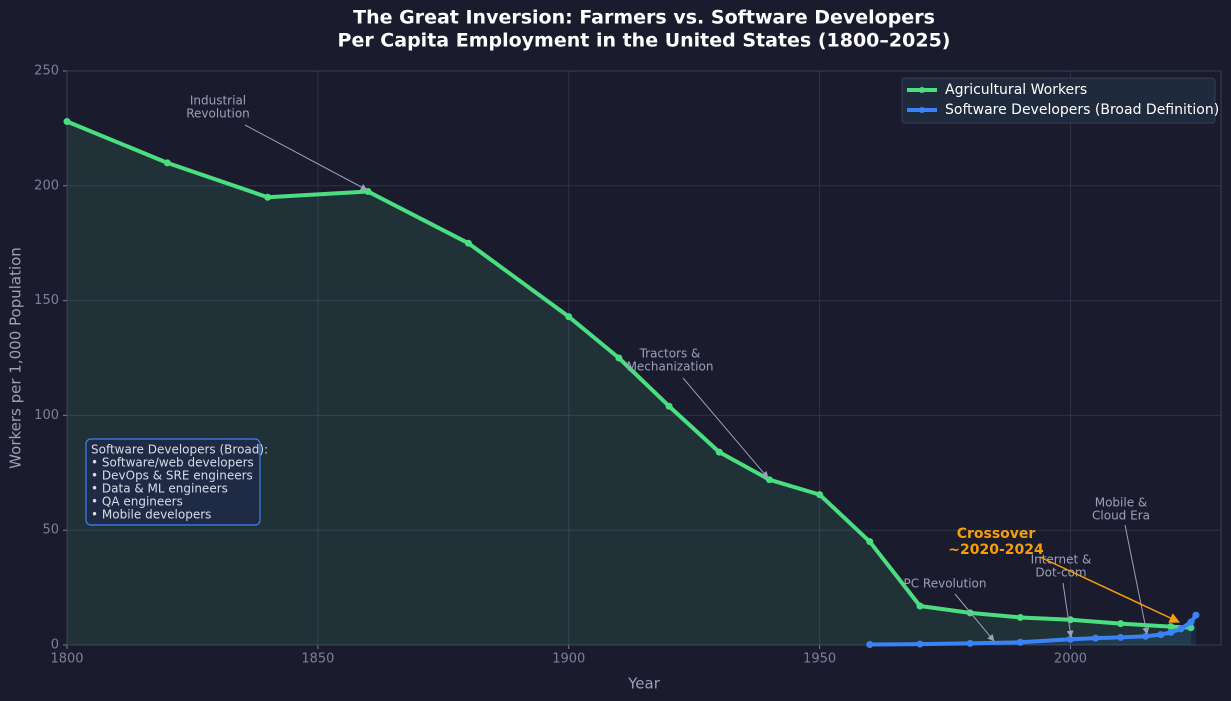  I want to click on y-tick-label: 100, so click(46, 415).